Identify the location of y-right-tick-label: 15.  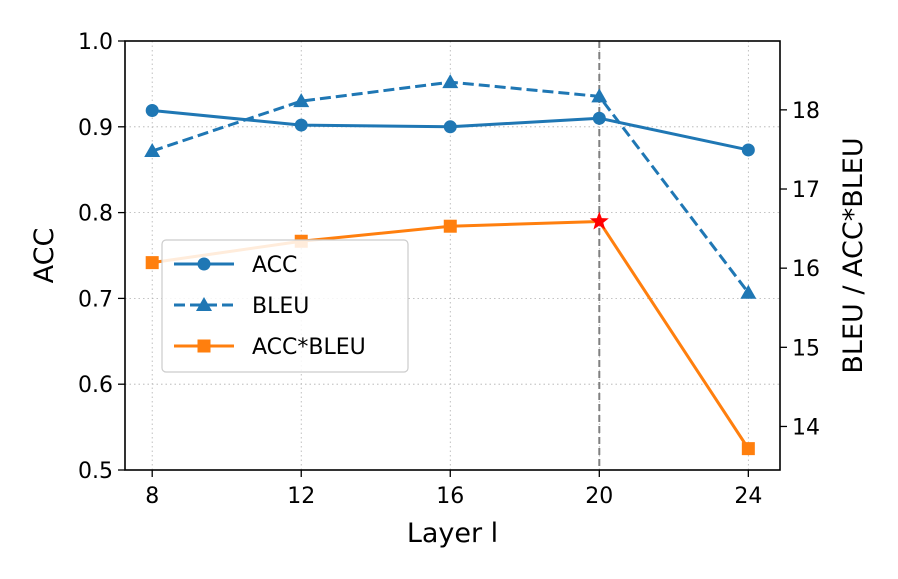
(806, 348).